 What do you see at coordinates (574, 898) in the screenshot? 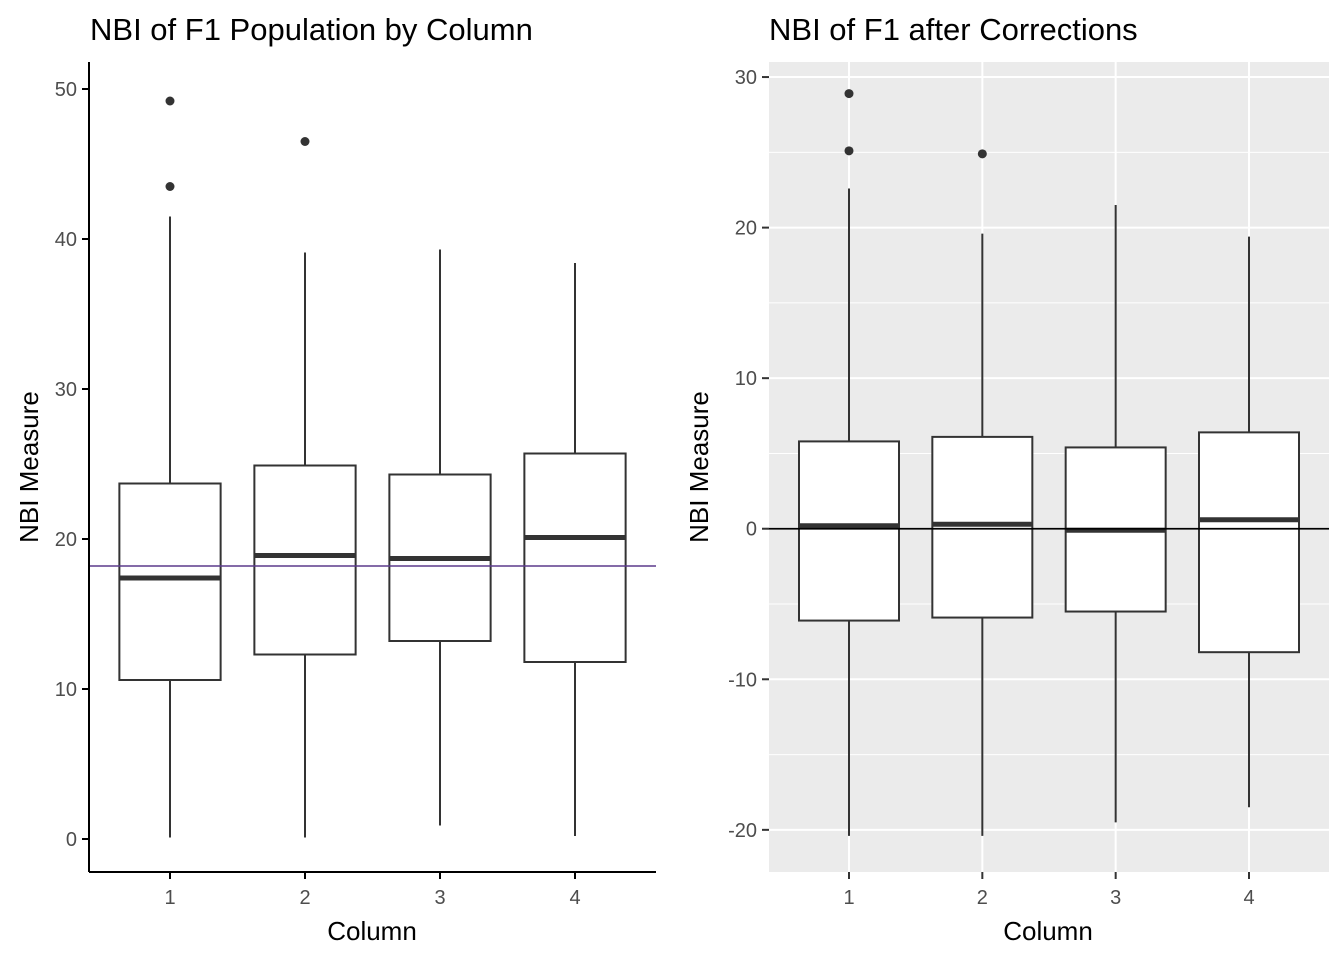
I see `chart-left-x-tick-label: 4` at bounding box center [574, 898].